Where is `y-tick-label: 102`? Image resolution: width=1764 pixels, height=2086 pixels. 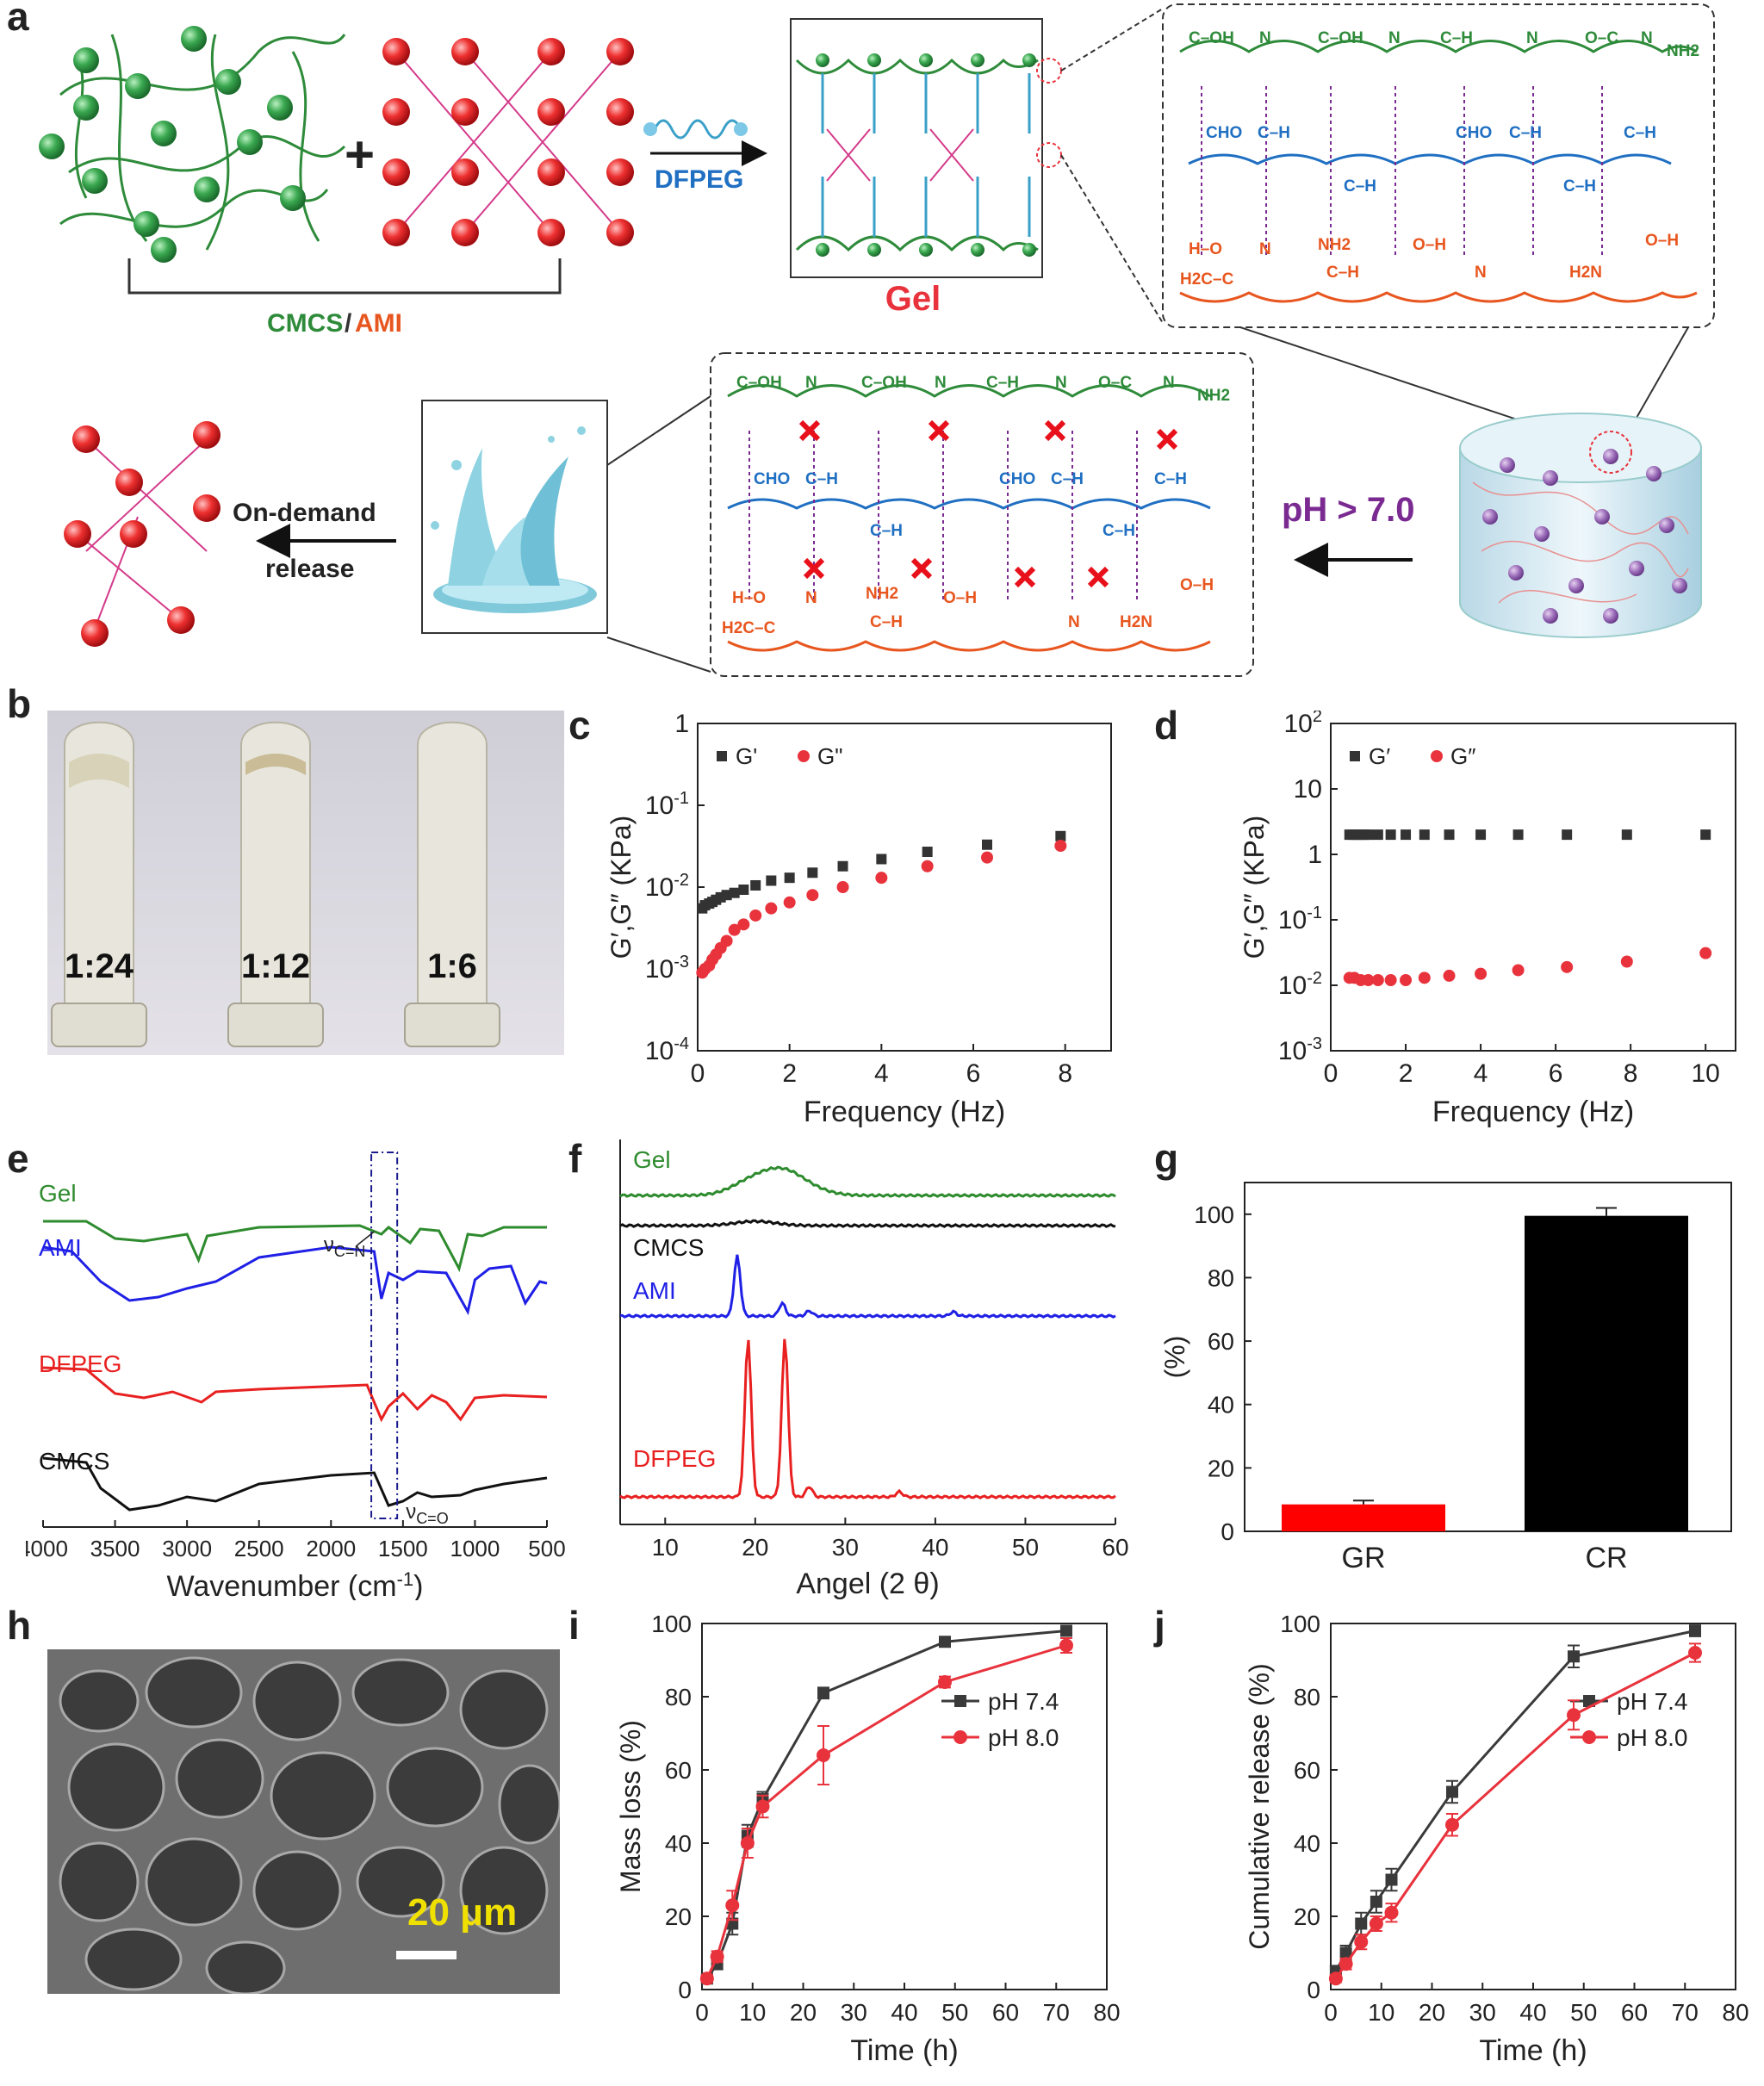
y-tick-label: 102 is located at coordinates (1304, 724).